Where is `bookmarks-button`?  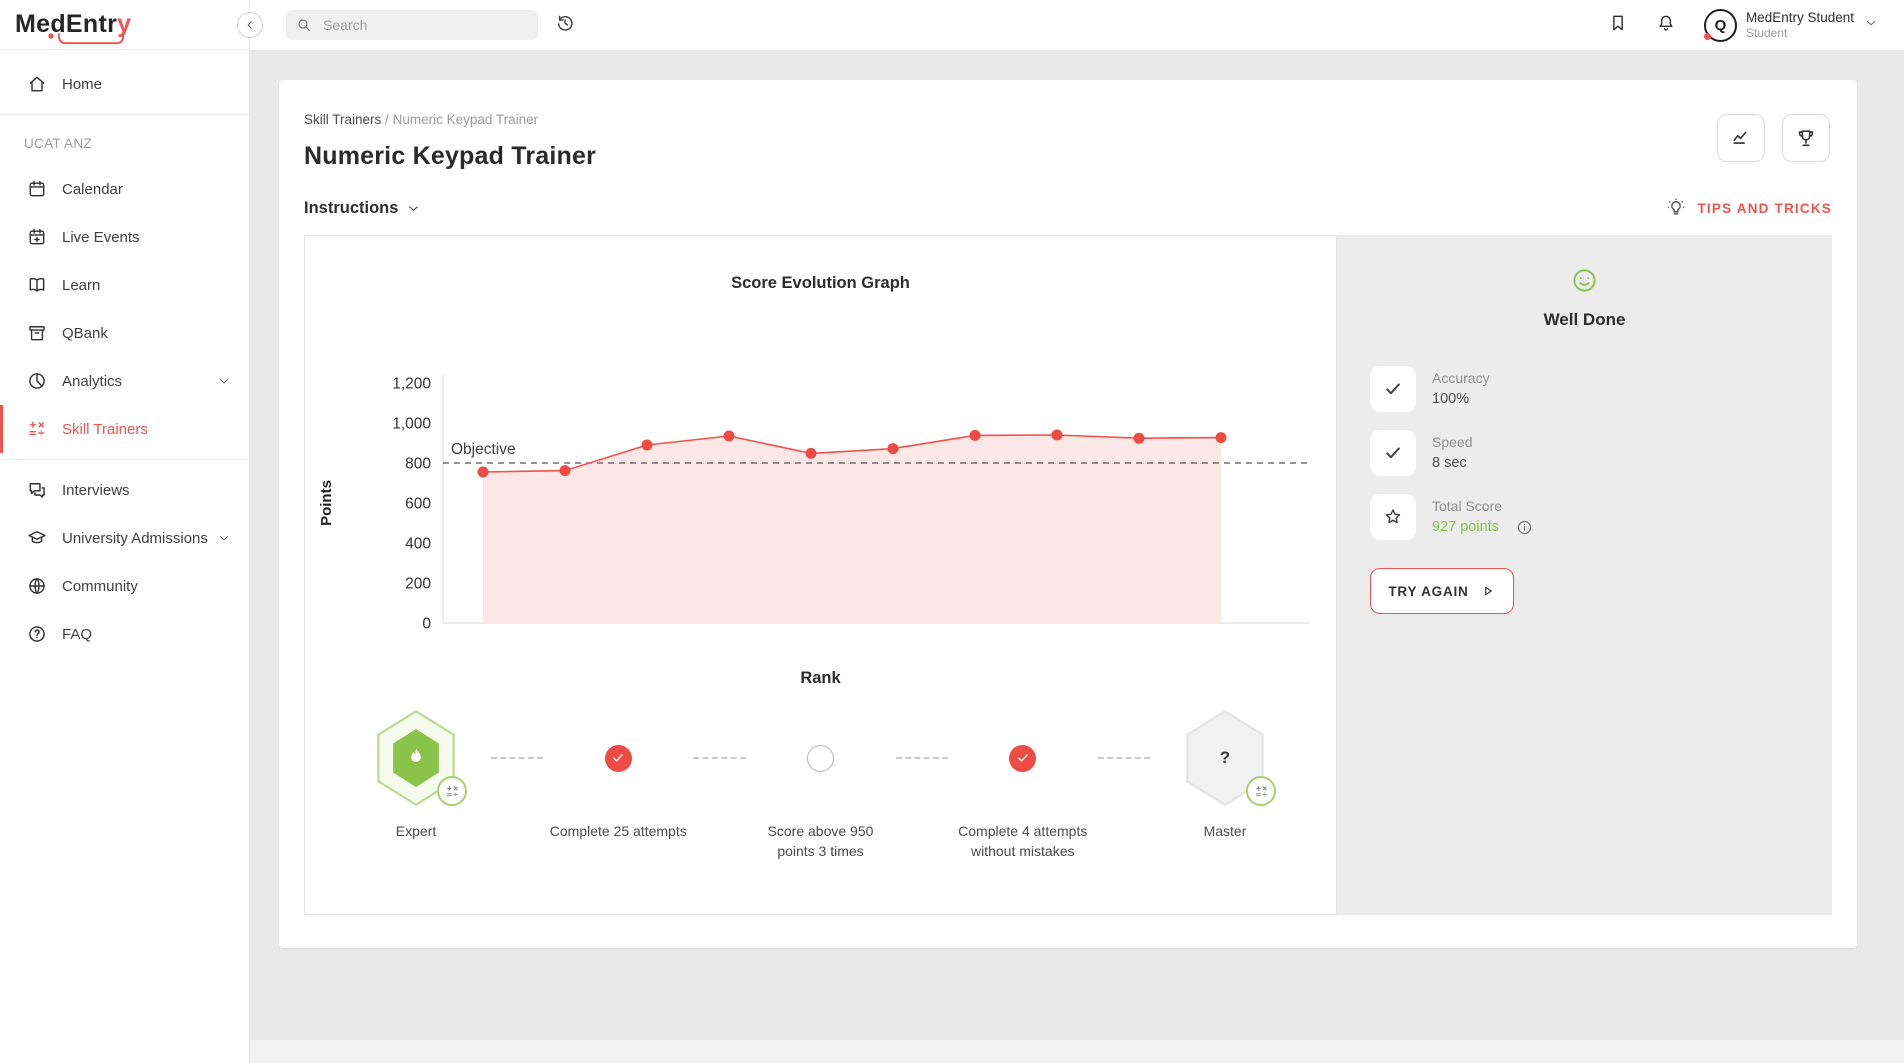 bookmarks-button is located at coordinates (1618, 25).